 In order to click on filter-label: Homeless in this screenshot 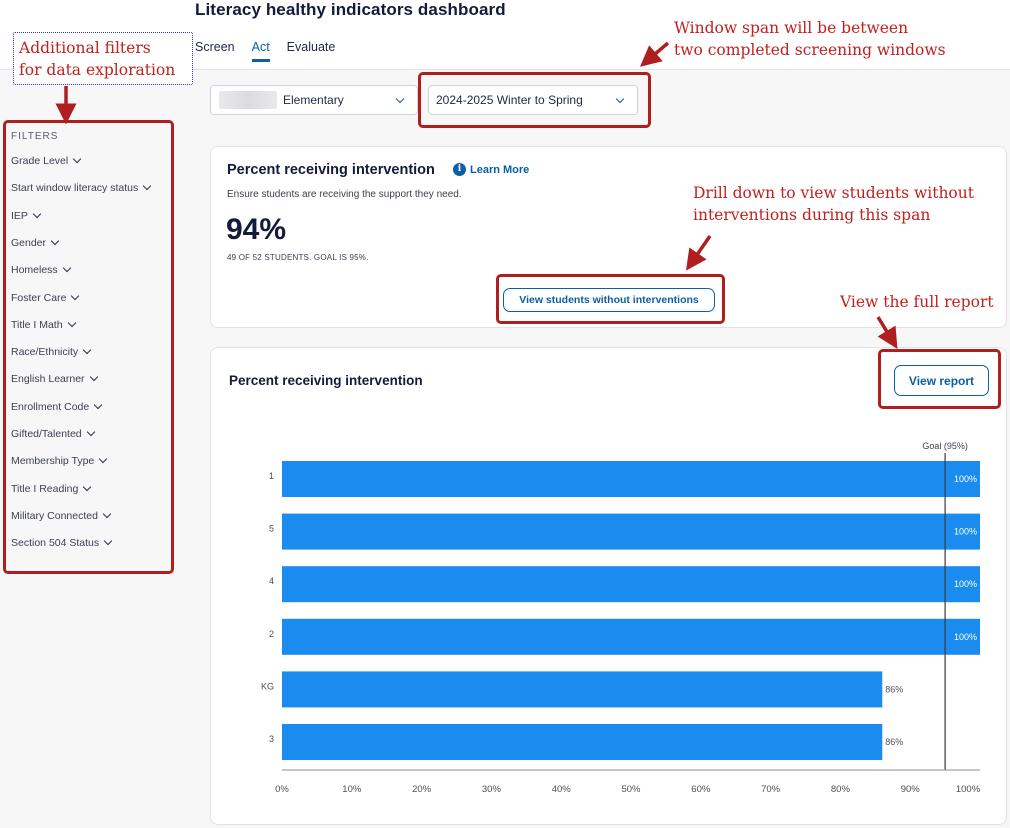, I will do `click(34, 270)`.